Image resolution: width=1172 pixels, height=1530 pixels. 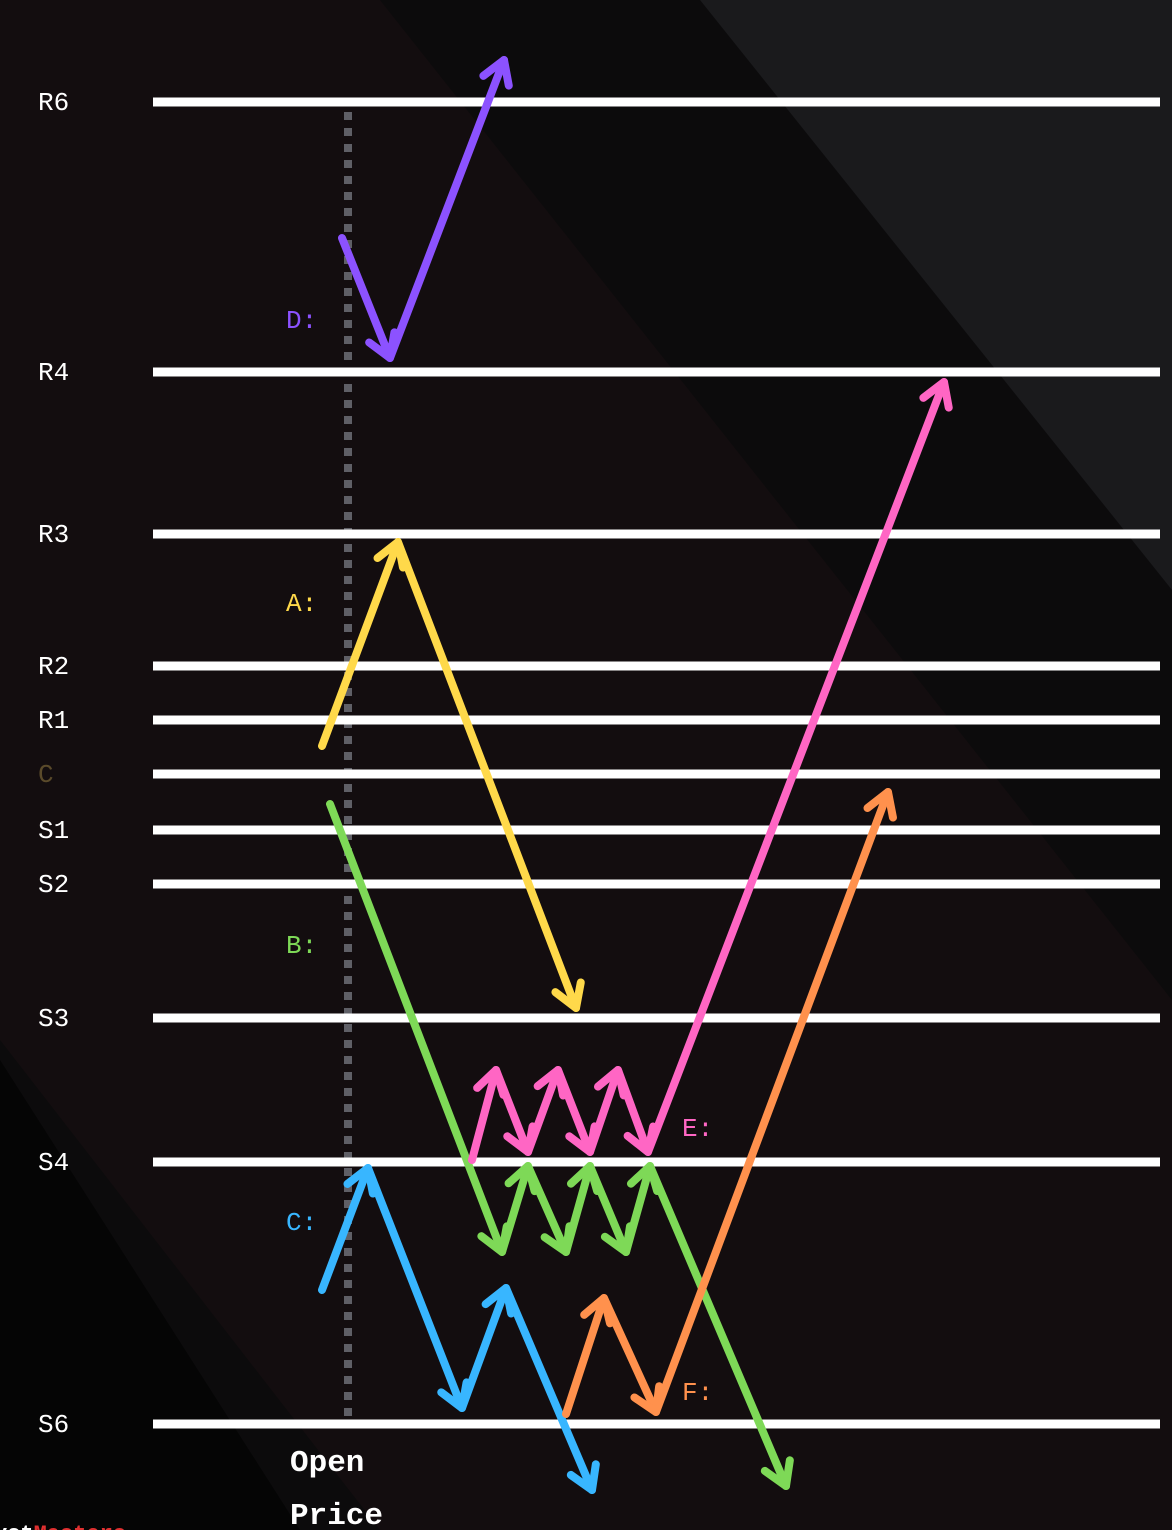 I want to click on brand-logo-part1: vot, so click(x=17, y=1526).